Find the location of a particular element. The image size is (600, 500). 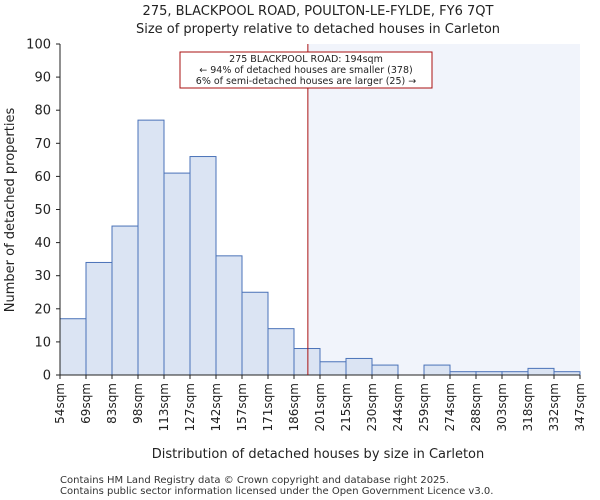

x-tick-label: 186sqm is located at coordinates (294, 407).